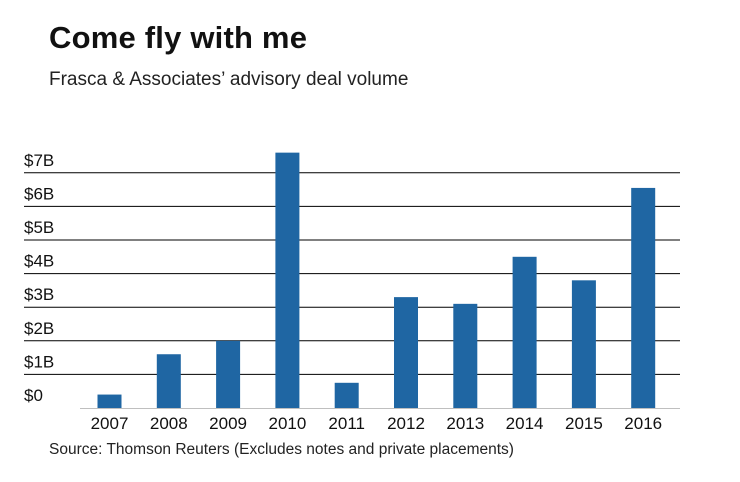  What do you see at coordinates (406, 423) in the screenshot?
I see `x-tick-label: 2012` at bounding box center [406, 423].